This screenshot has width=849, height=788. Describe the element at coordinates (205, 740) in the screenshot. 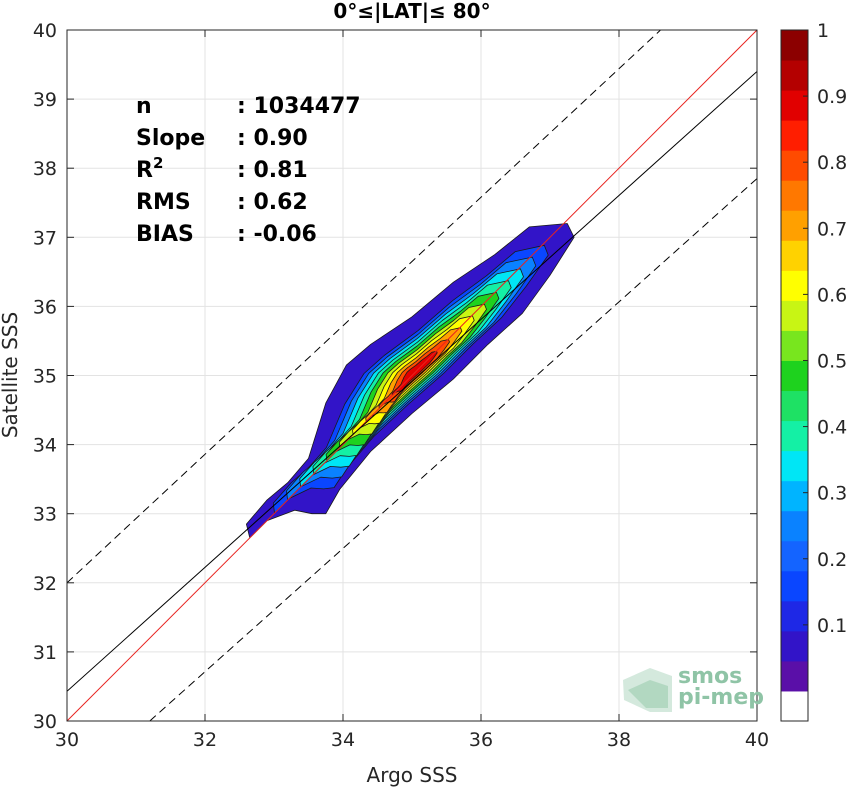

I see `x-tick-label: 32` at that location.